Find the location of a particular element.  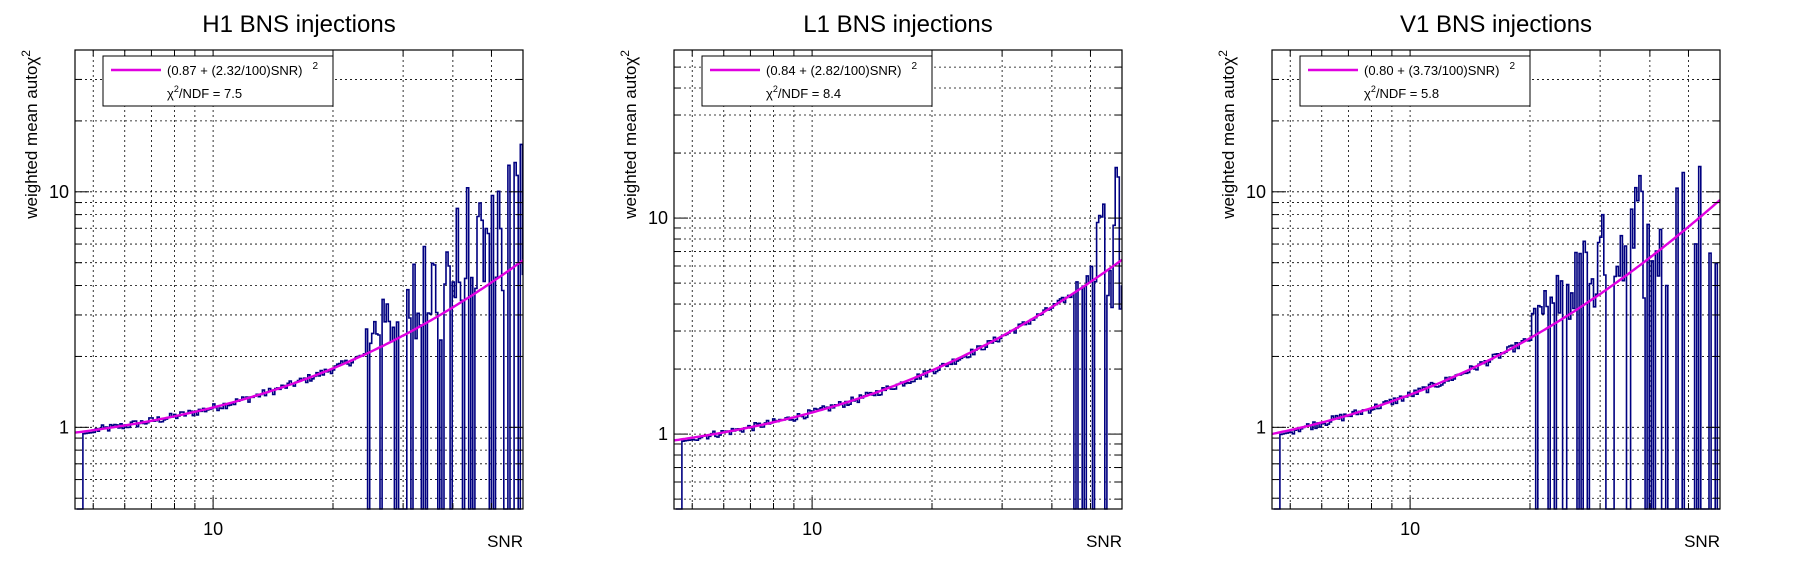

legend: (0.84 + (2.82/100)SNR) 2χ2/NDF = 8.4 is located at coordinates (817, 81).